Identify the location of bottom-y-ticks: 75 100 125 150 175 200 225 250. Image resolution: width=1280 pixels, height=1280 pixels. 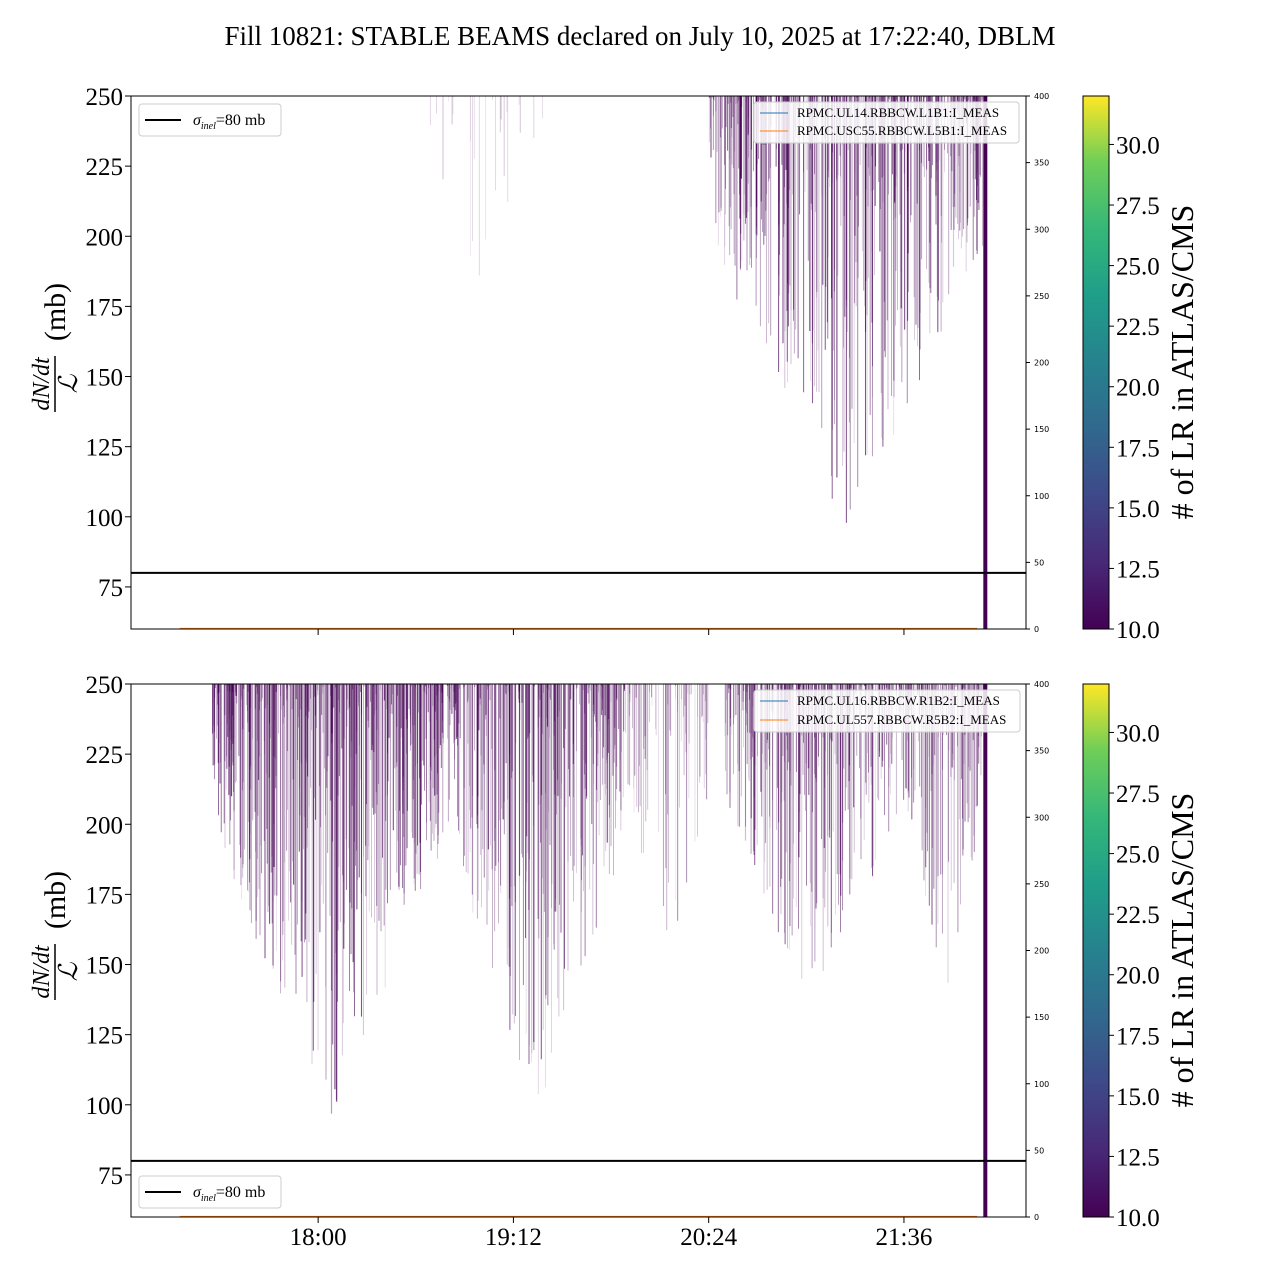
(108, 931).